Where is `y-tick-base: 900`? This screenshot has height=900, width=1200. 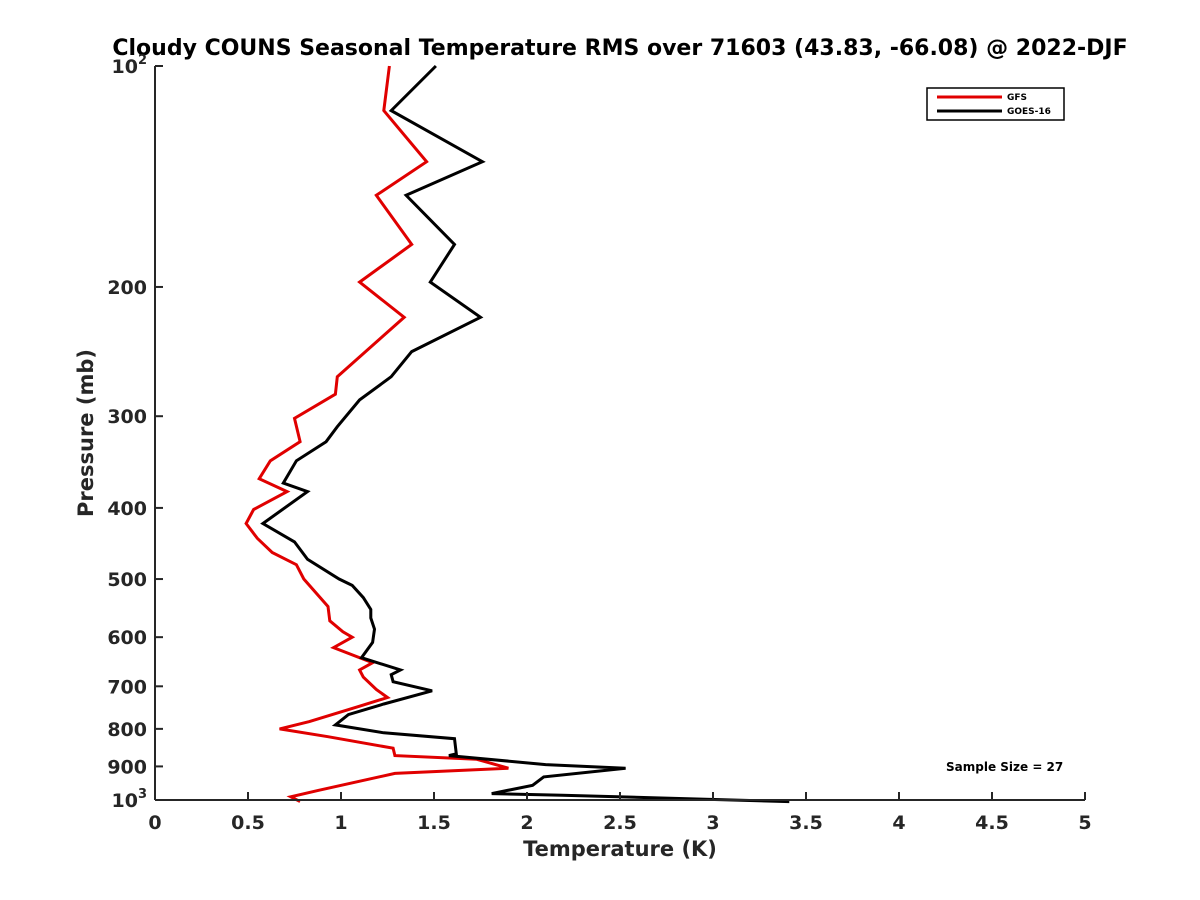 y-tick-base: 900 is located at coordinates (127, 767).